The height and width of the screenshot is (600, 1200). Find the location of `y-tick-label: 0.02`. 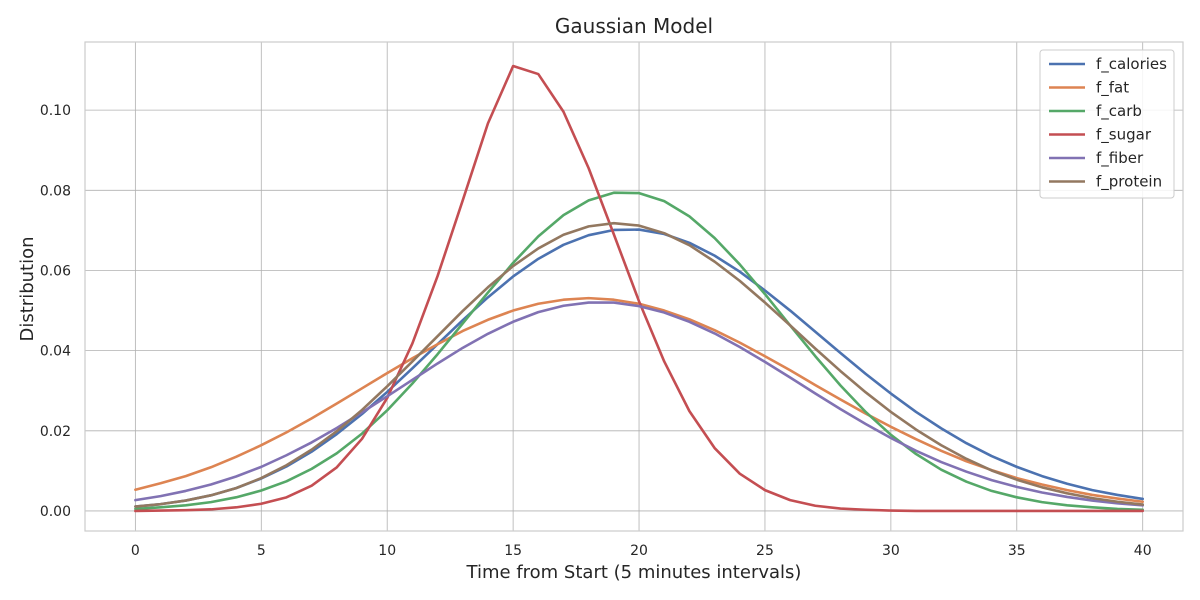

y-tick-label: 0.02 is located at coordinates (55, 432).